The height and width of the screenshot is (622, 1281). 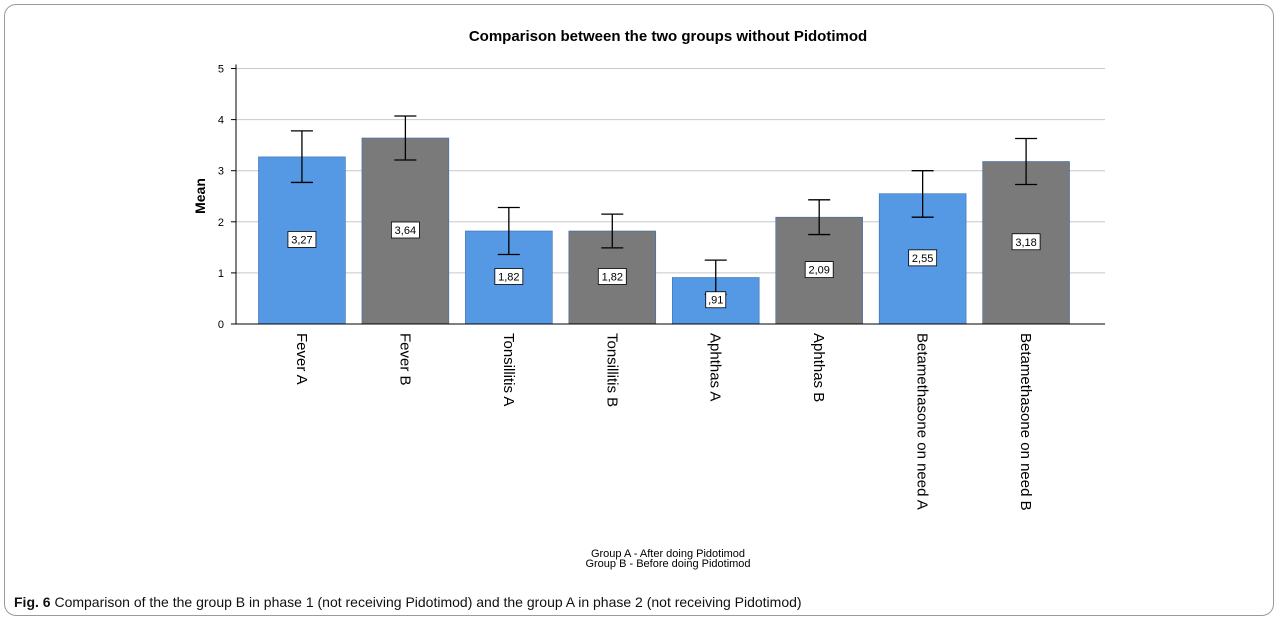 I want to click on y-tick-label: 3, so click(x=221, y=172).